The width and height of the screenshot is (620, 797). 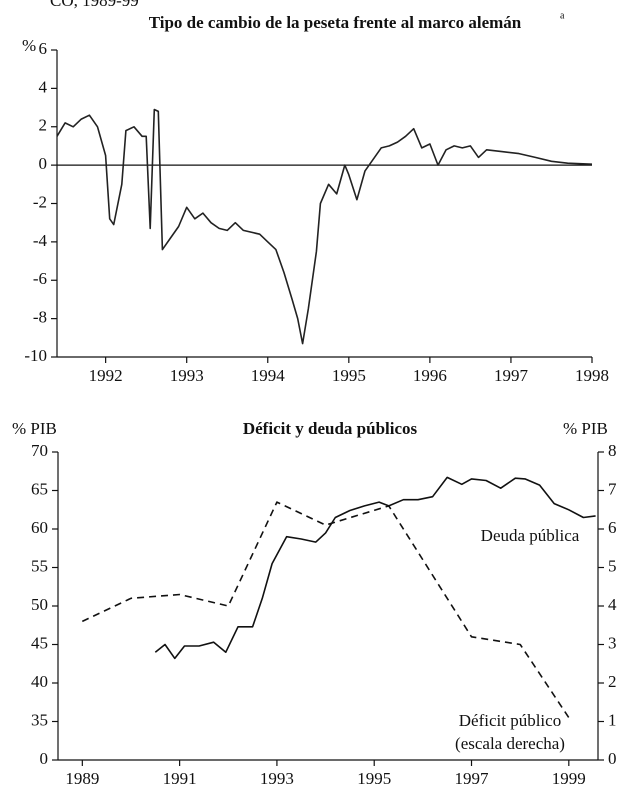 I want to click on y2-axis-label: % PIB, so click(x=585, y=428).